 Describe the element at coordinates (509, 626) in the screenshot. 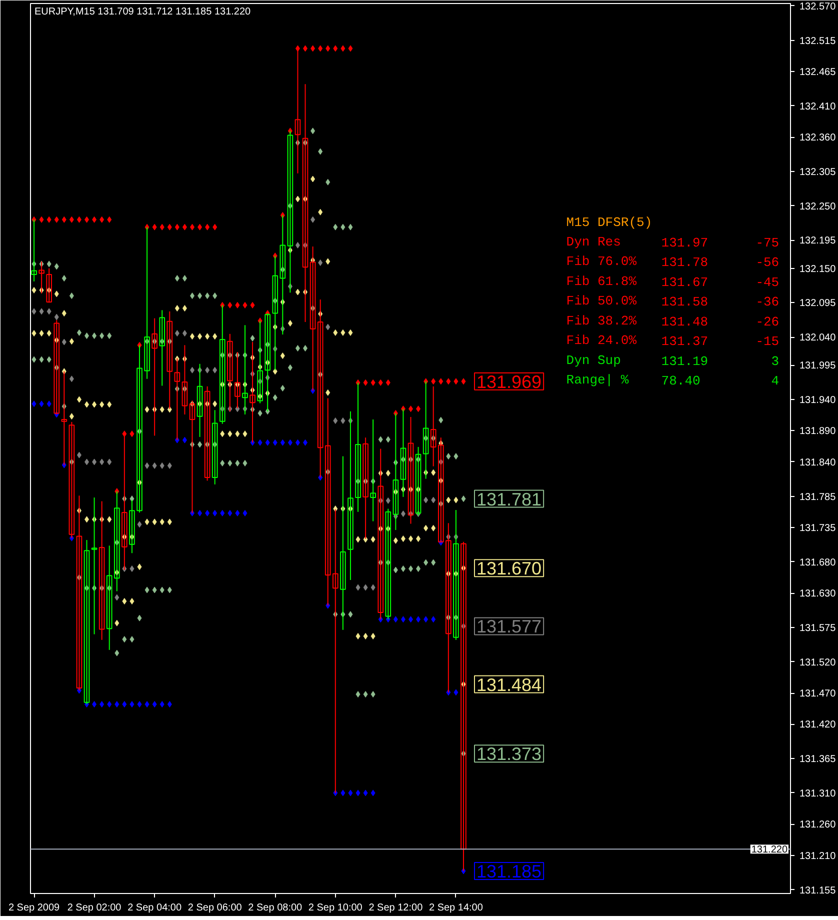

I see `data-label: 131.577` at that location.